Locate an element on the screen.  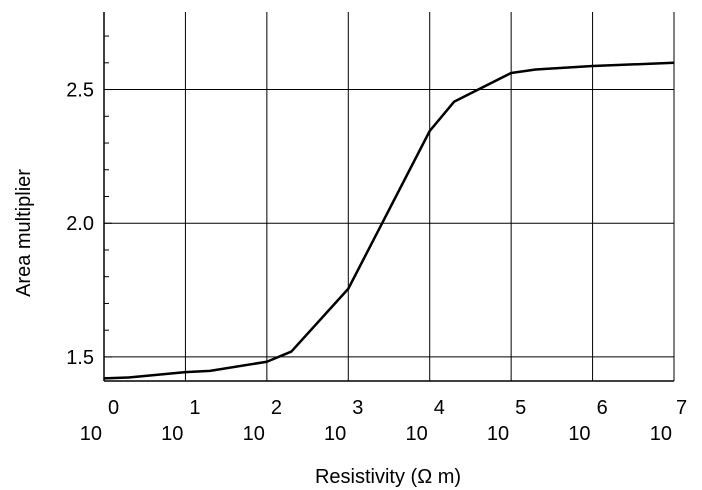
x-tick-exponent: 0 is located at coordinates (113, 408).